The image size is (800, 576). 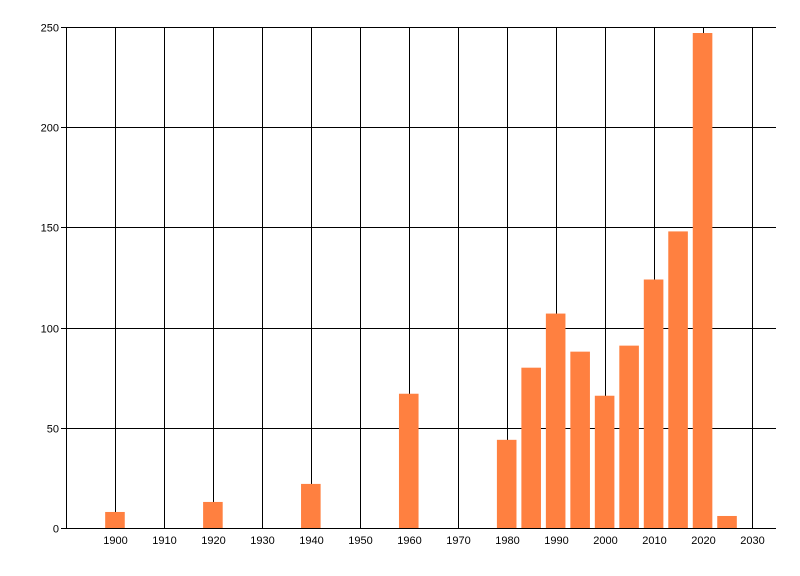 What do you see at coordinates (752, 541) in the screenshot?
I see `x-tick-label: 2030` at bounding box center [752, 541].